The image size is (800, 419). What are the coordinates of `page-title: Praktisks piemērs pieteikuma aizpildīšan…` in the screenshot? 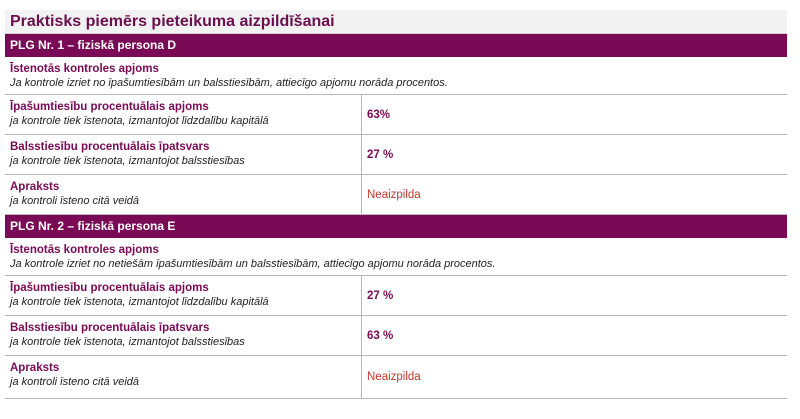 It's located at (396, 22).